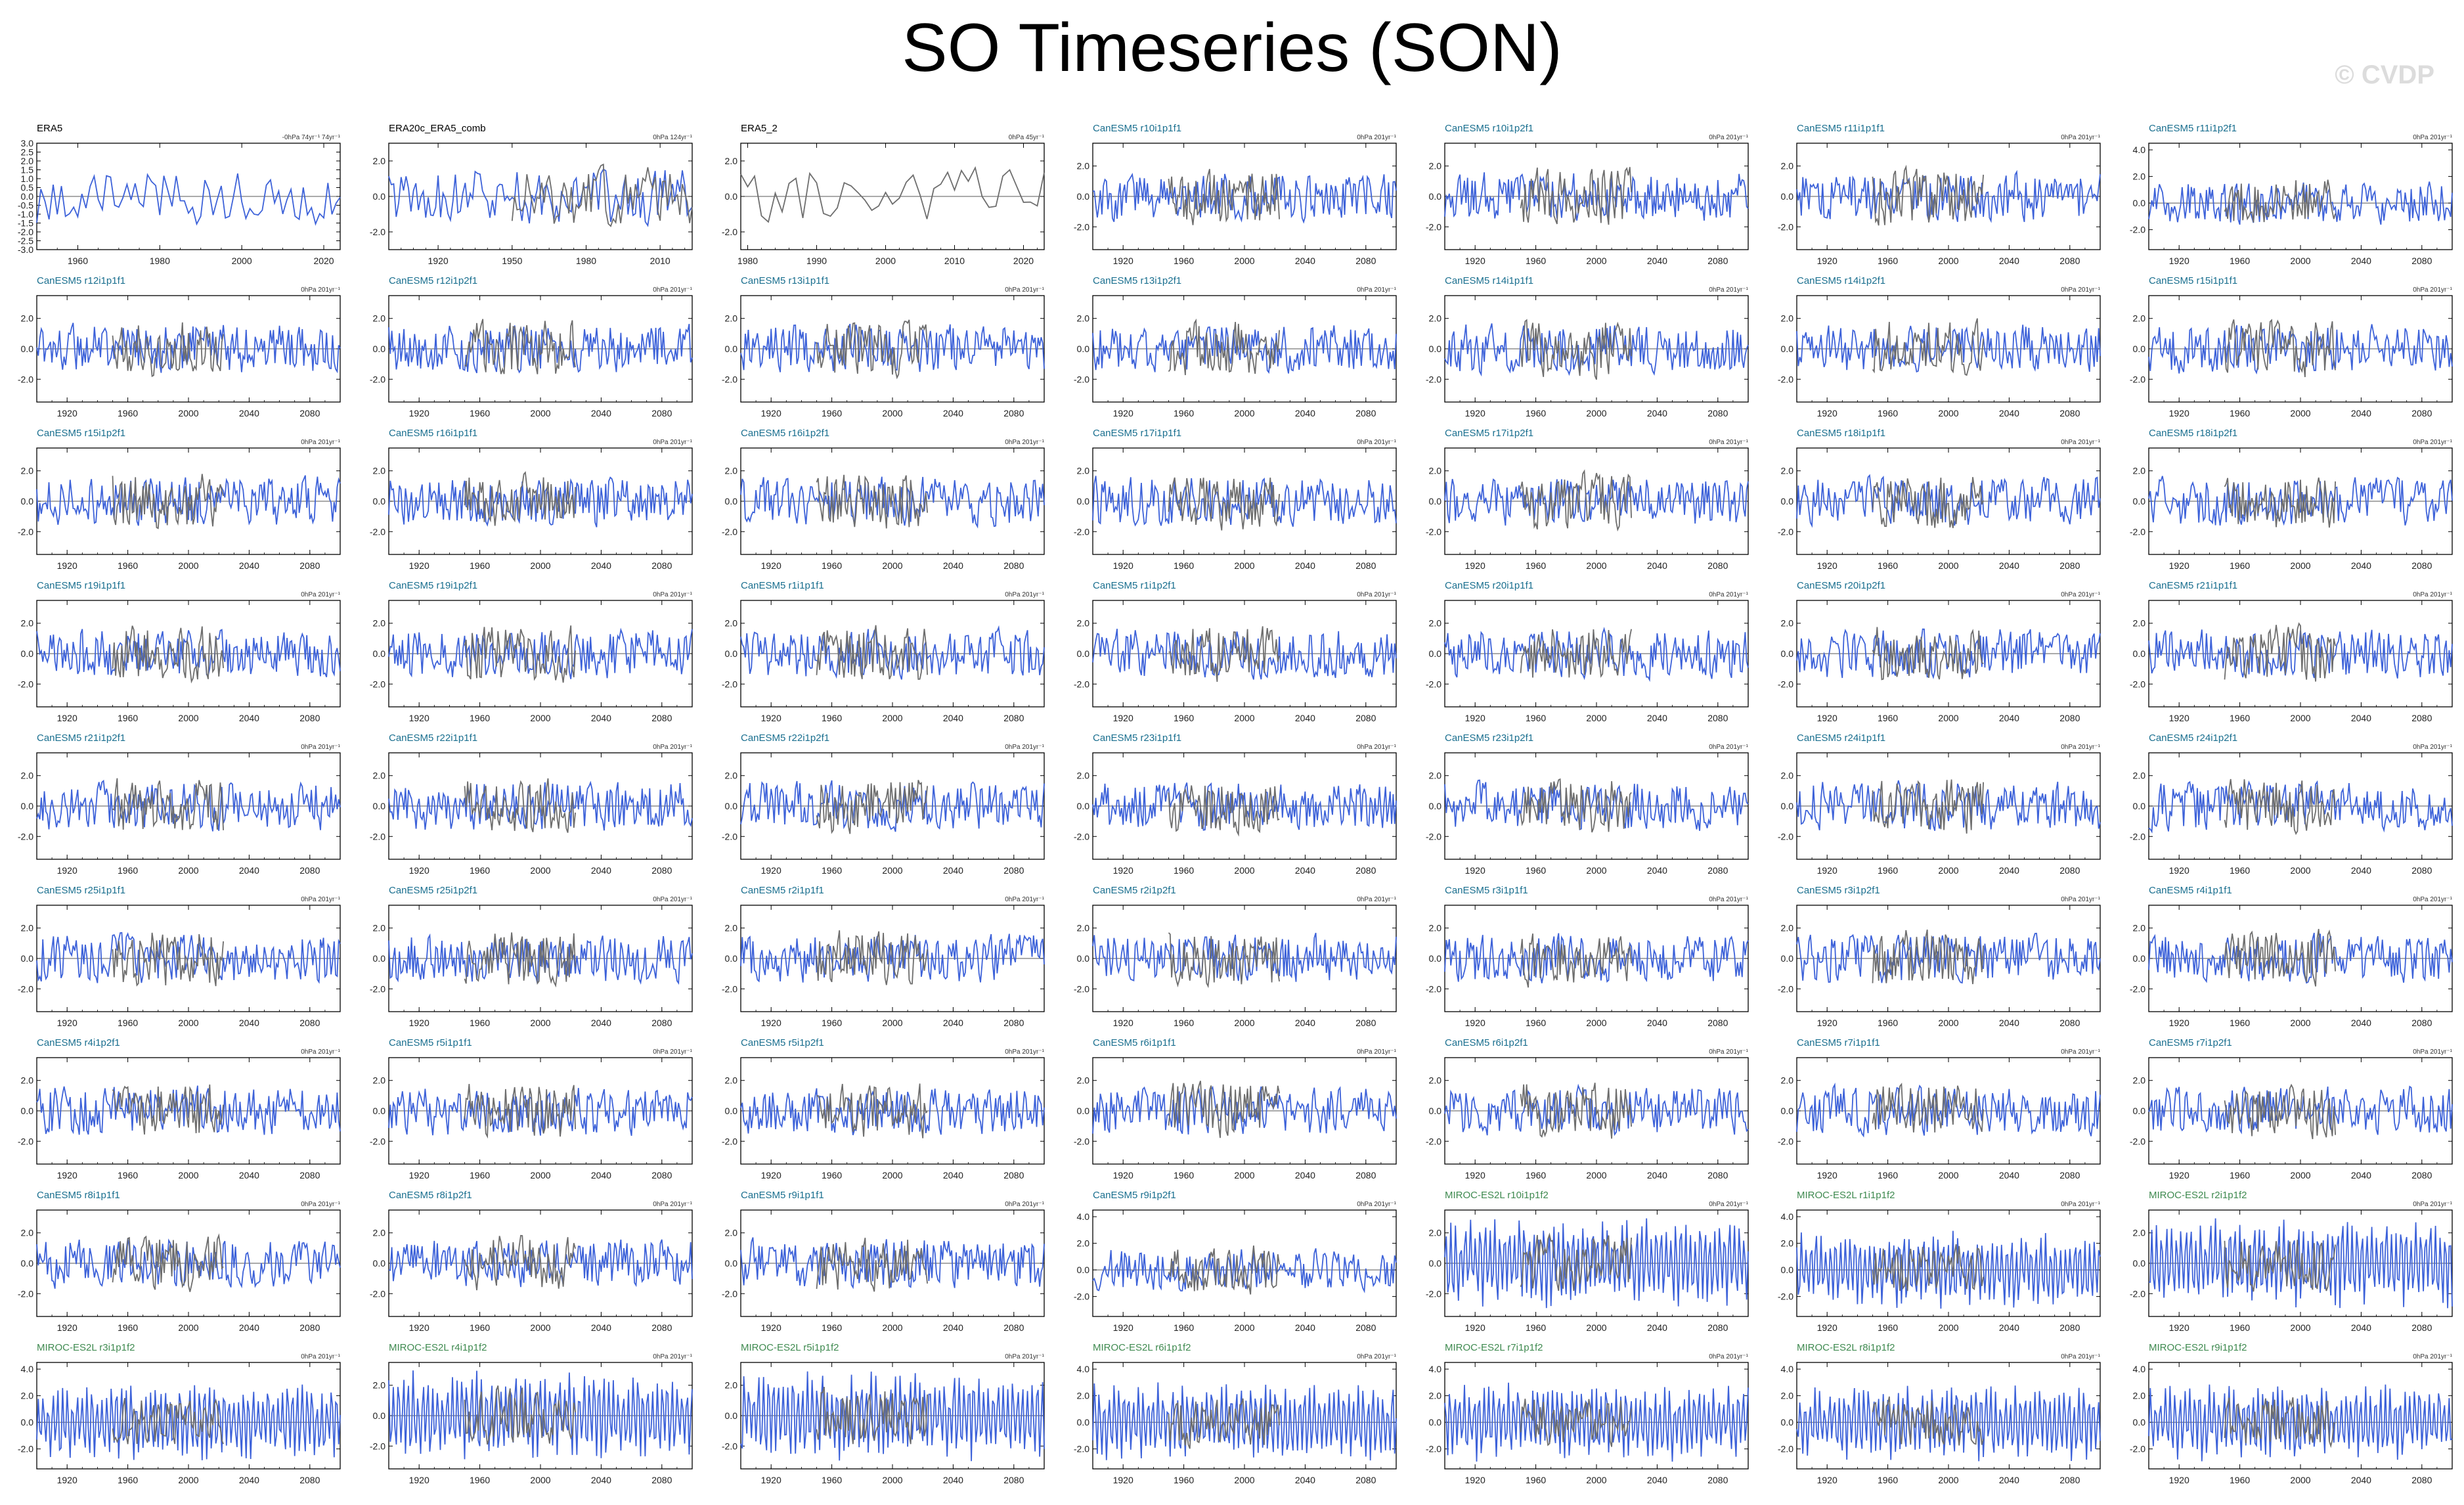 This screenshot has height=1505, width=2464. Describe the element at coordinates (2198, 1195) in the screenshot. I see `panel-title: MIROC-ES2L r2i1p1f2` at that location.